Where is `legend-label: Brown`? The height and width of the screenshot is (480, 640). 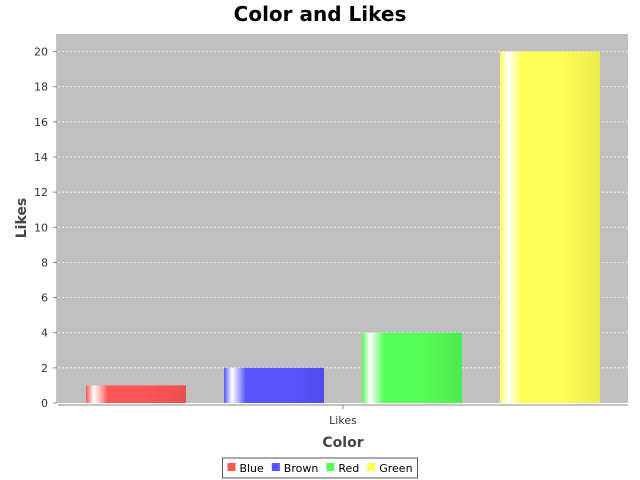
legend-label: Brown is located at coordinates (301, 468).